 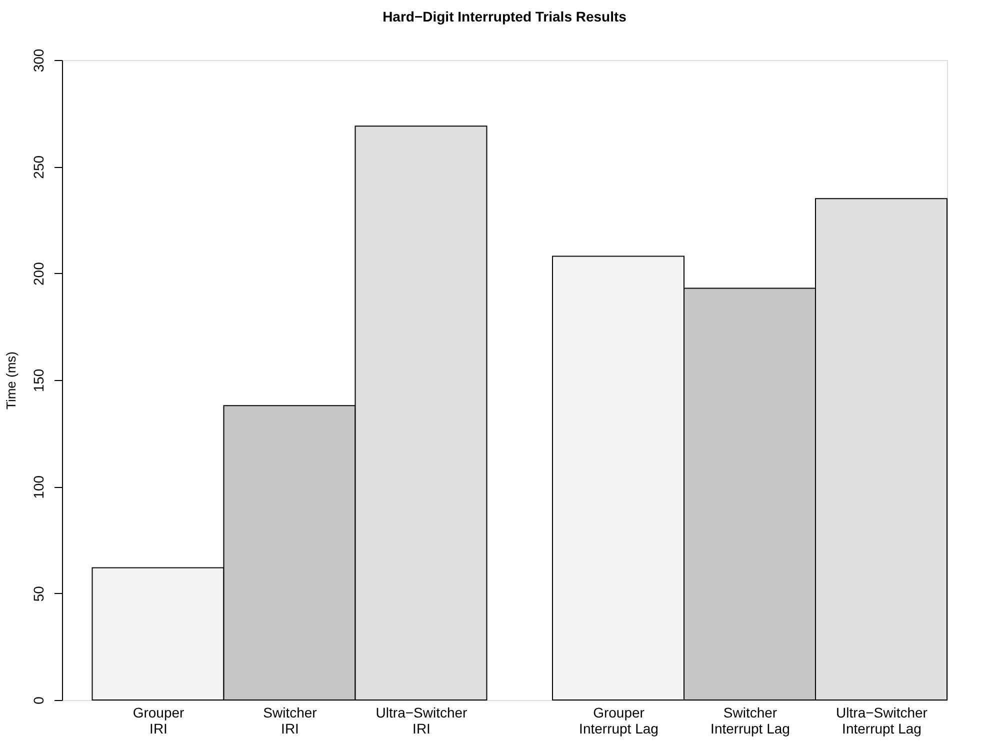 What do you see at coordinates (750, 720) in the screenshot?
I see `x-tick-label: Switcher Interrupt Lag` at bounding box center [750, 720].